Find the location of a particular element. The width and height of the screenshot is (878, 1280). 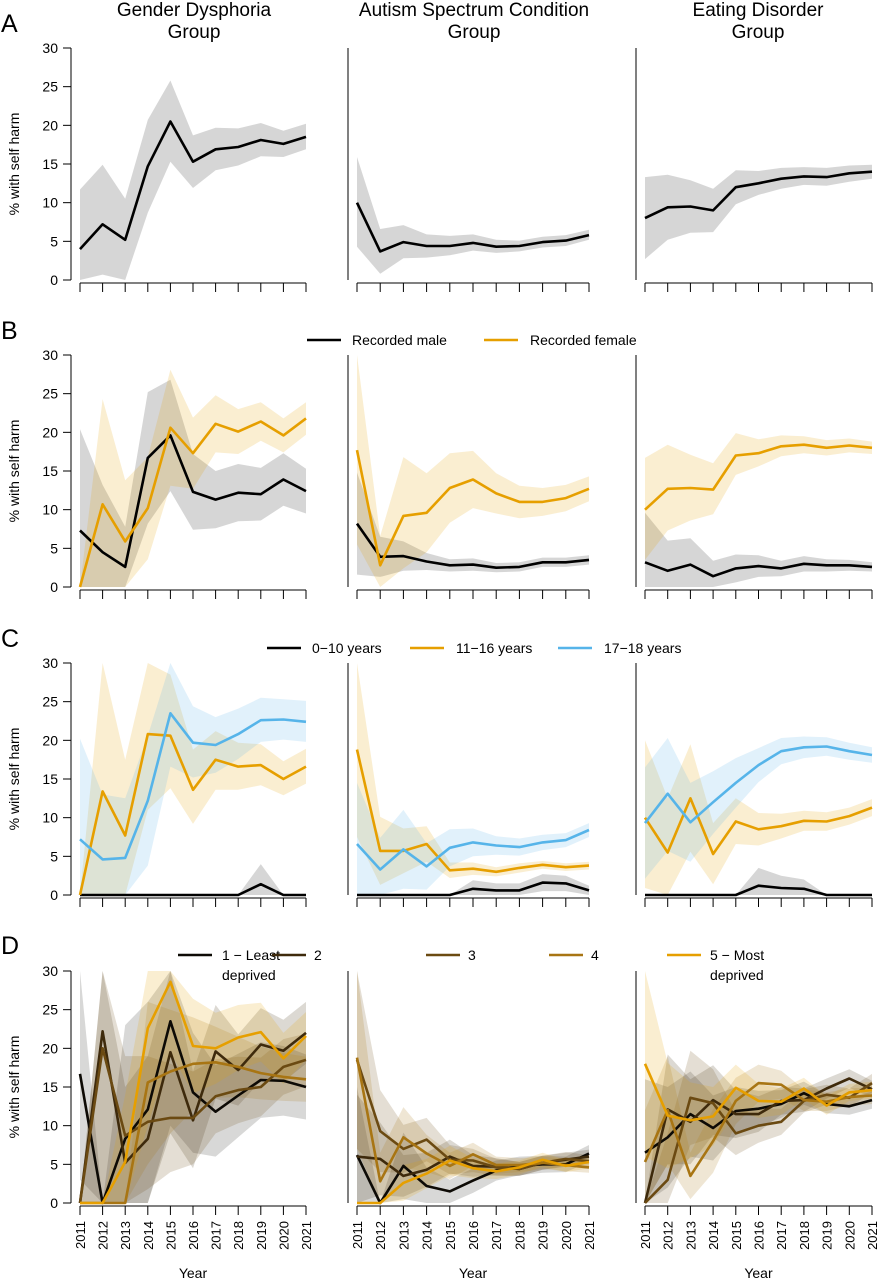

x-tick-label: 2016 is located at coordinates (193, 1235).